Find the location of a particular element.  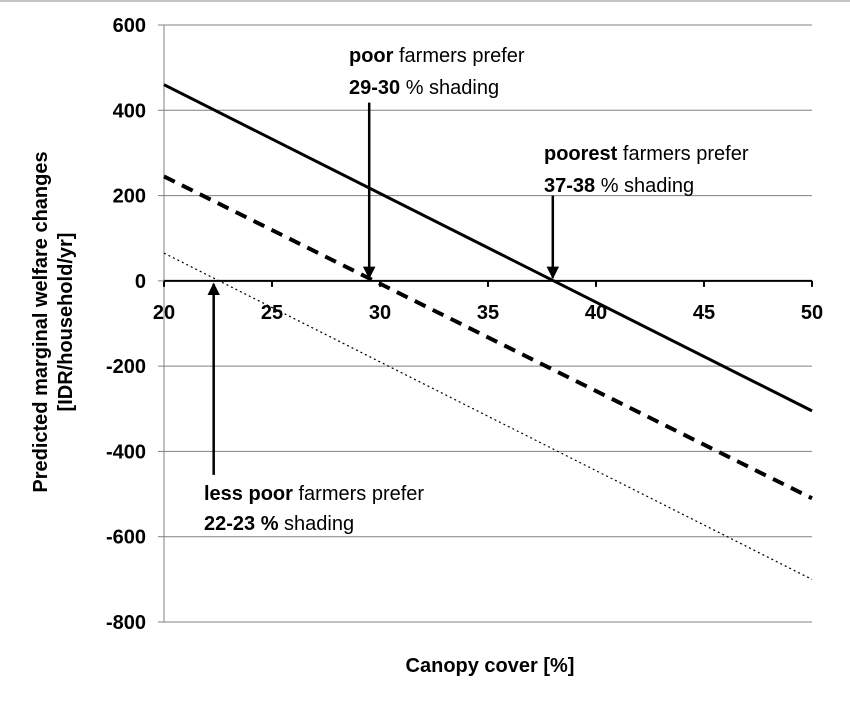

annotation-line1: poorest farmers prefer is located at coordinates (646, 154).